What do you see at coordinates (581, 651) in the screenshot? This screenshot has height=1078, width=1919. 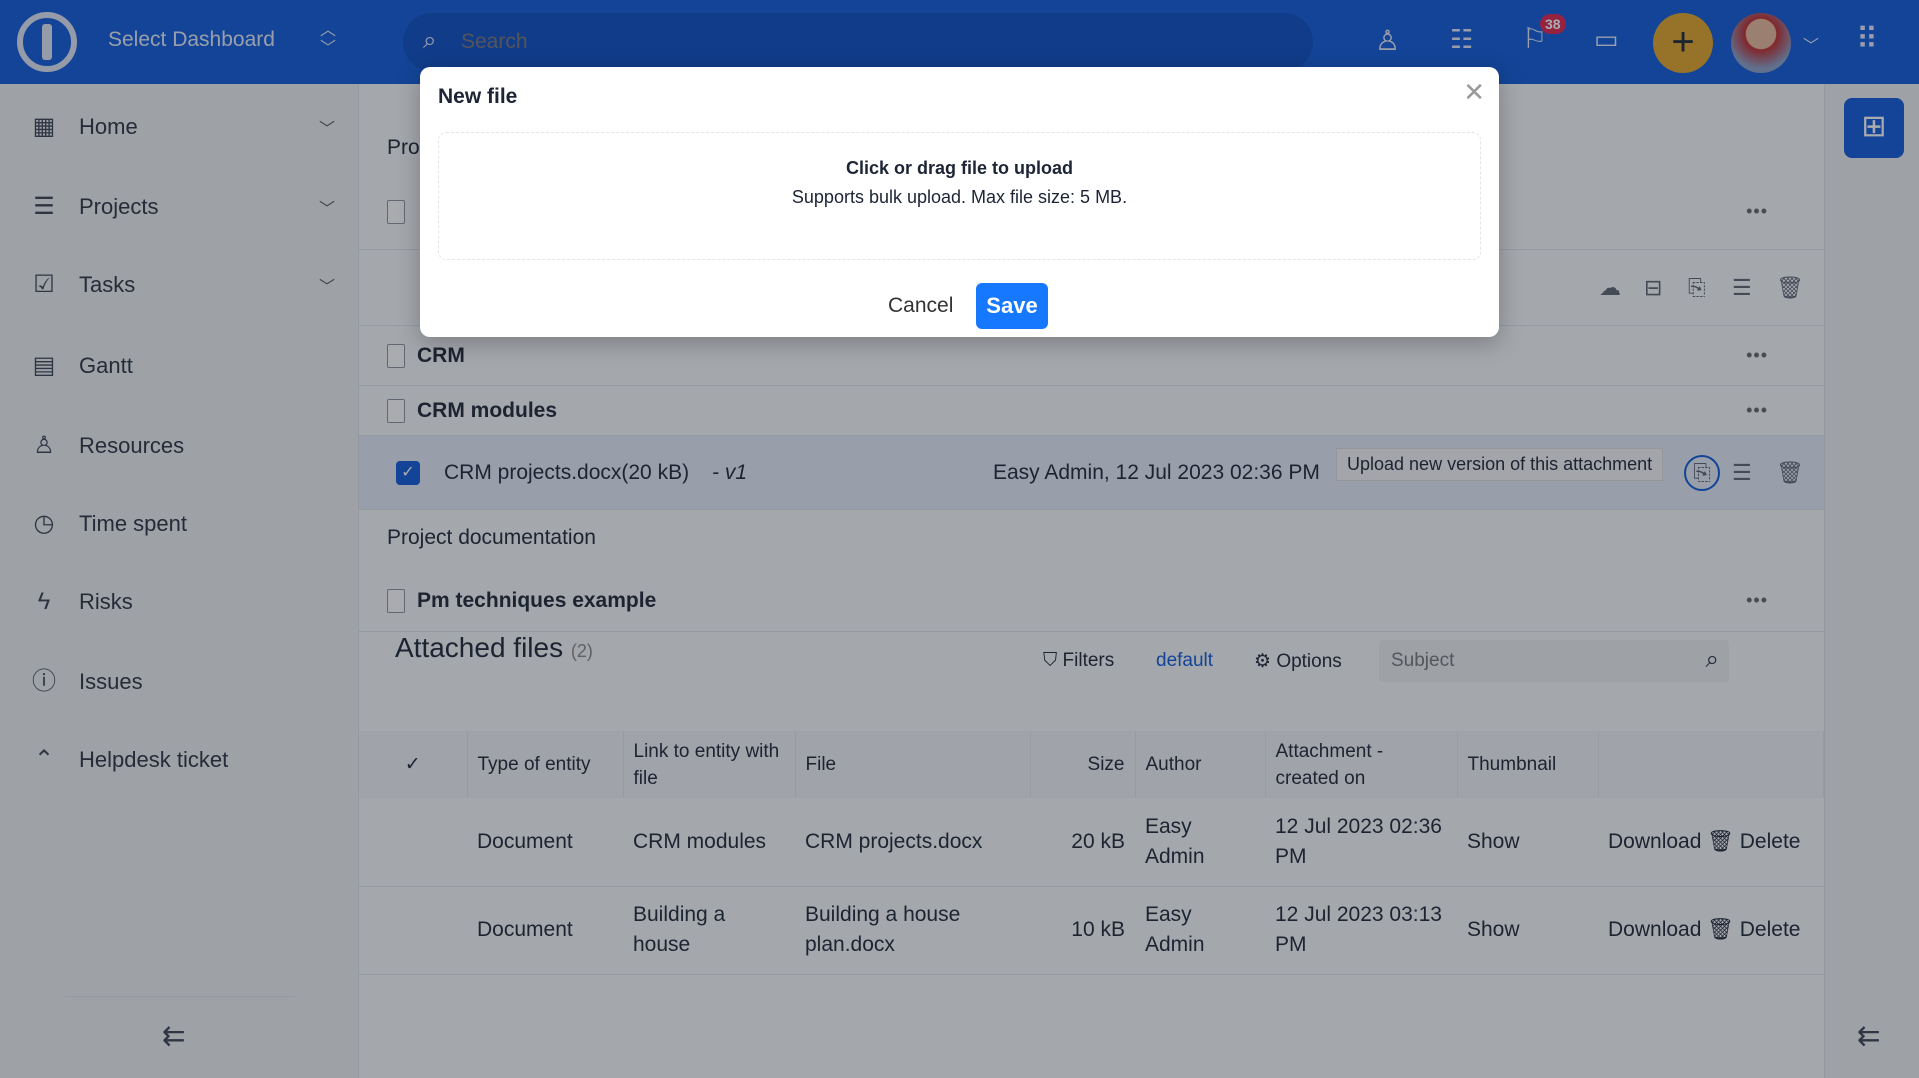 I see `attached-count: (2)` at bounding box center [581, 651].